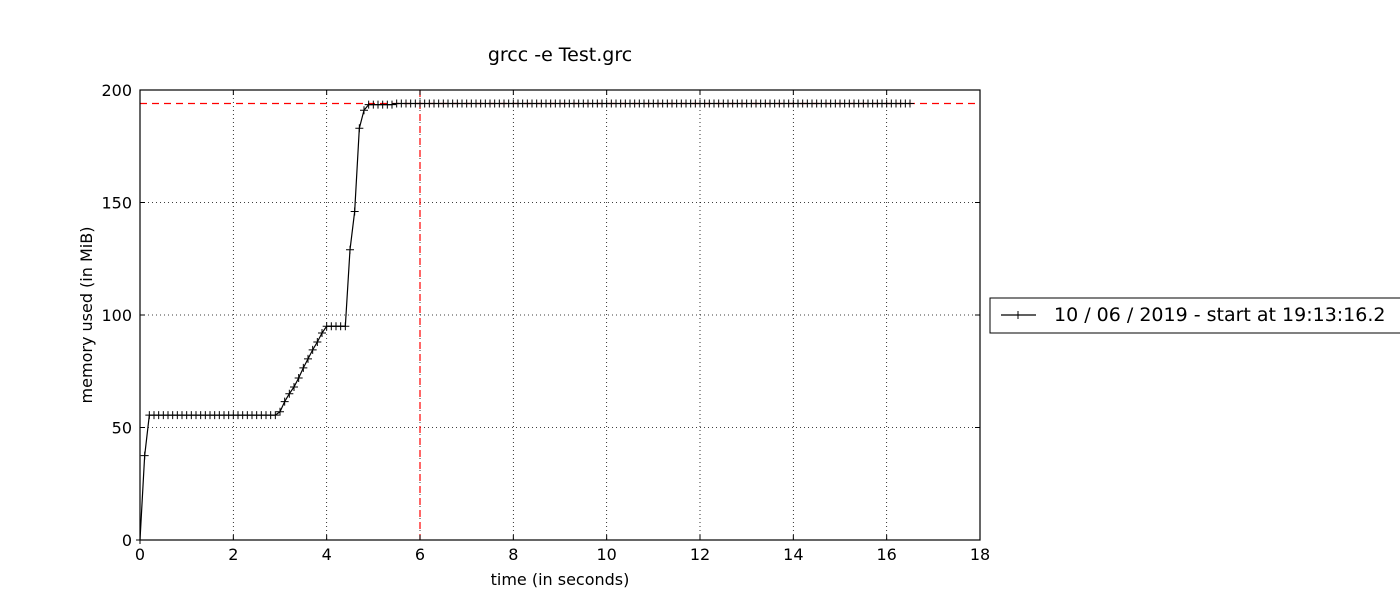 The height and width of the screenshot is (600, 1400). Describe the element at coordinates (560, 55) in the screenshot. I see `chart-title: grcc -e Test.grc` at that location.